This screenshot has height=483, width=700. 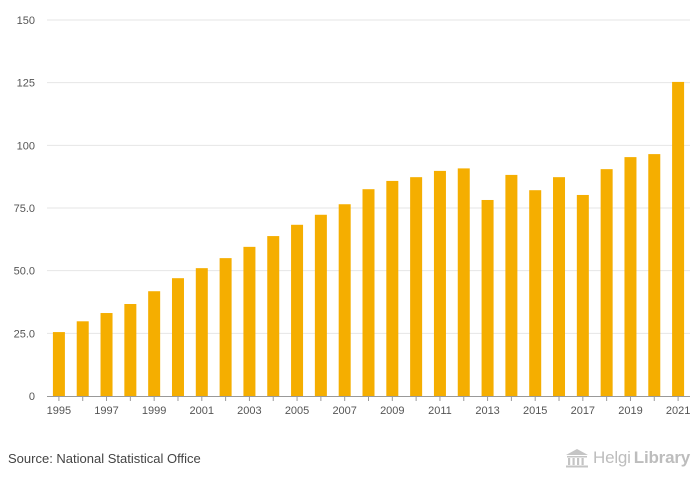 What do you see at coordinates (559, 286) in the screenshot?
I see `bar-2016` at bounding box center [559, 286].